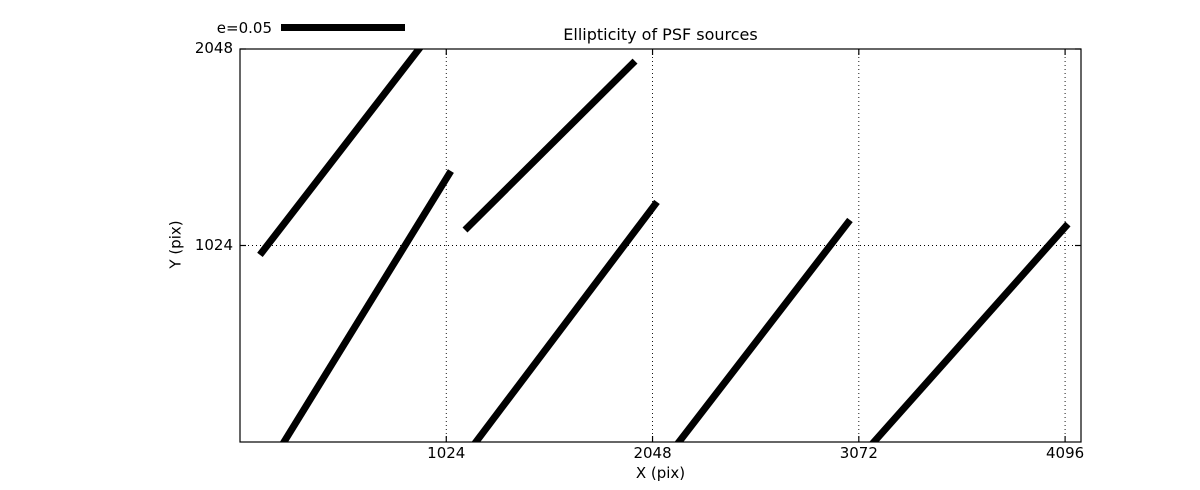 This screenshot has height=490, width=1200. I want to click on legend-label: e=0.05, so click(244, 28).